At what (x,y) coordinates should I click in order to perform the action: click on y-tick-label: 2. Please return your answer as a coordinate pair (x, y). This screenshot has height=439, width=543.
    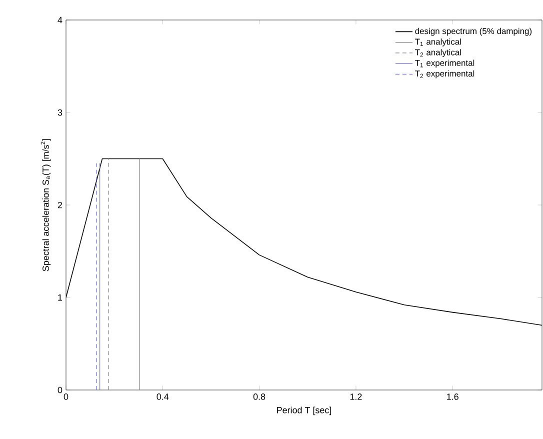
    Looking at the image, I should click on (60, 205).